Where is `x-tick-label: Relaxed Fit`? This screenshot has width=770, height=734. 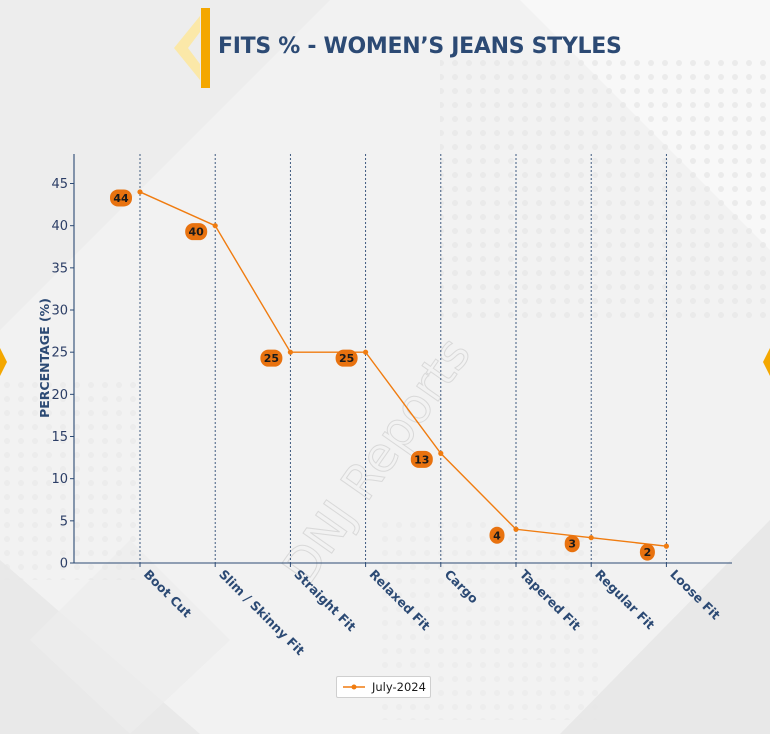
x-tick-label: Relaxed Fit is located at coordinates (399, 600).